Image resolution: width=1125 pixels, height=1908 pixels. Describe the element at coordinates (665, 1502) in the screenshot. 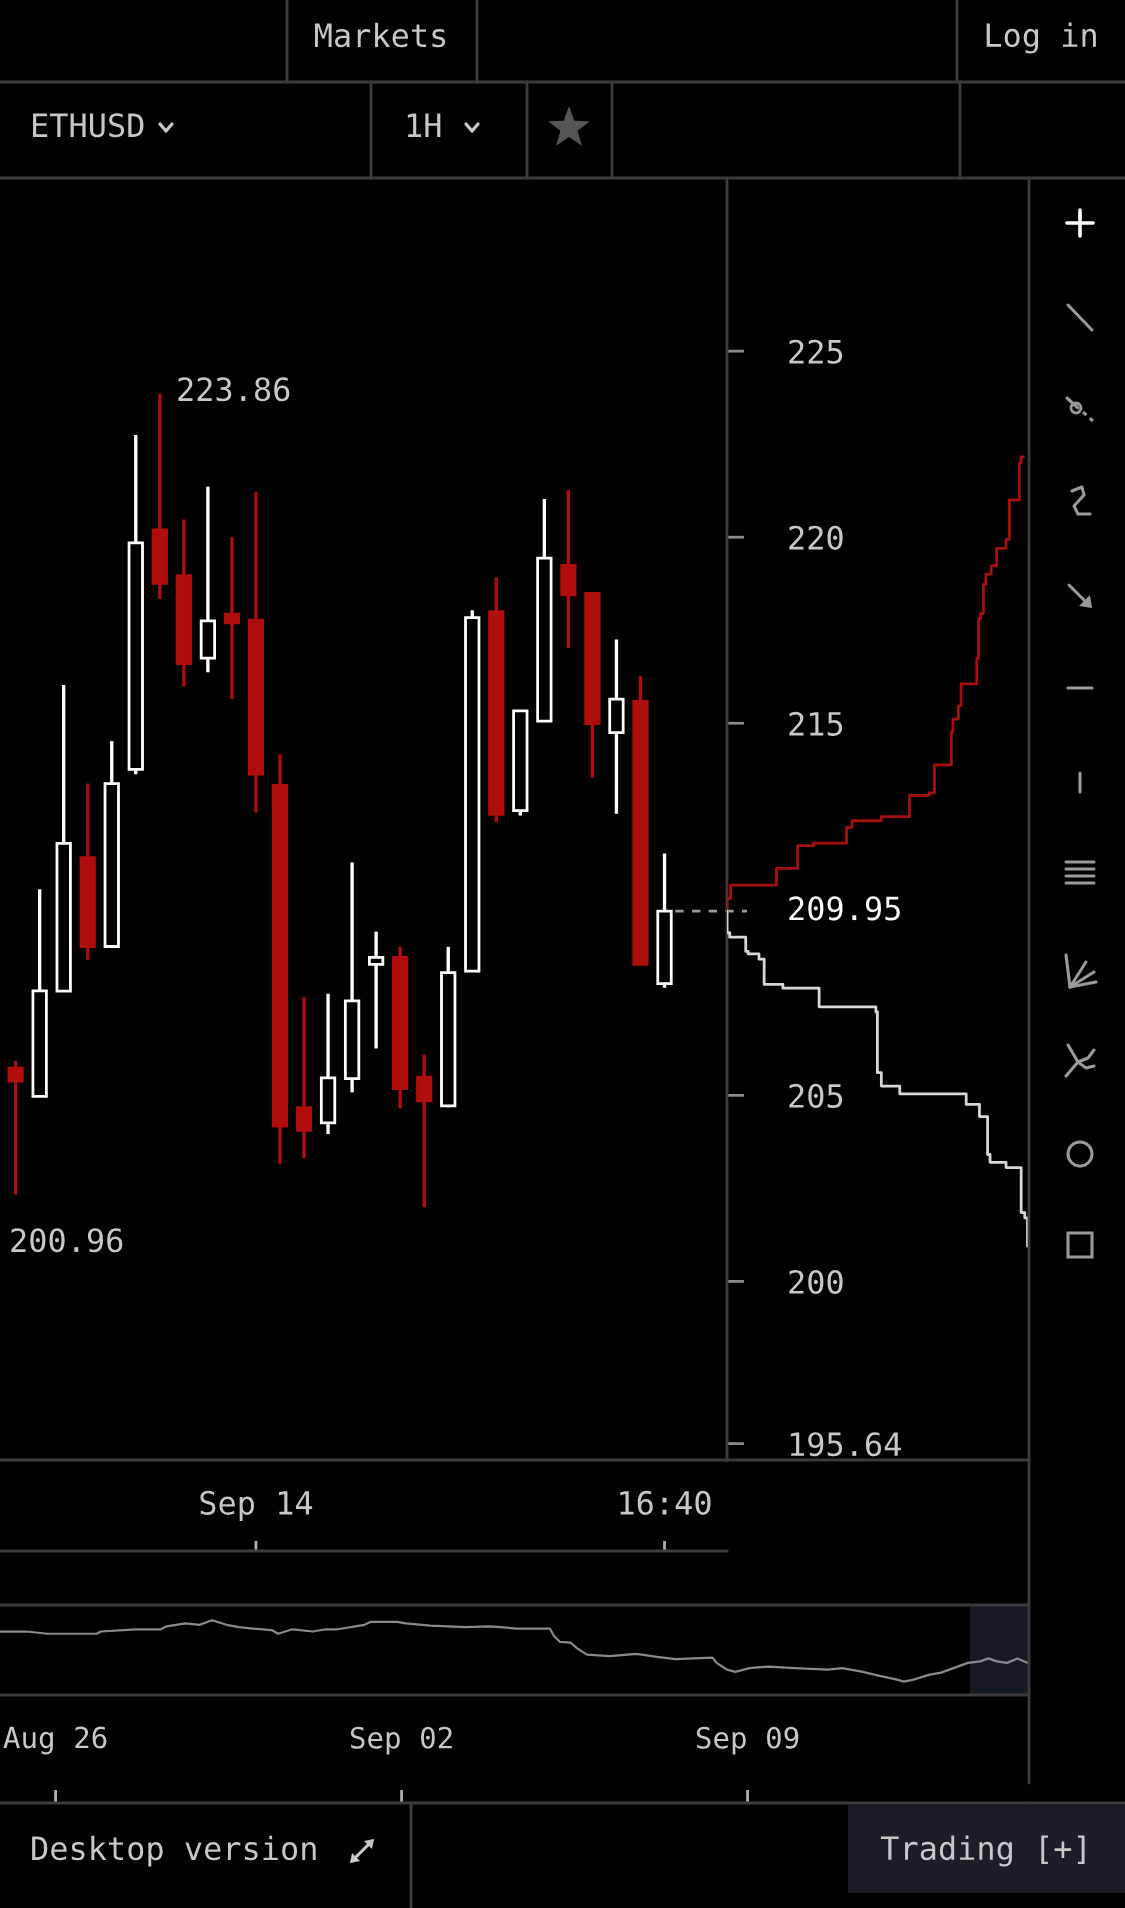

I see `x-tick-label: 16:40` at that location.